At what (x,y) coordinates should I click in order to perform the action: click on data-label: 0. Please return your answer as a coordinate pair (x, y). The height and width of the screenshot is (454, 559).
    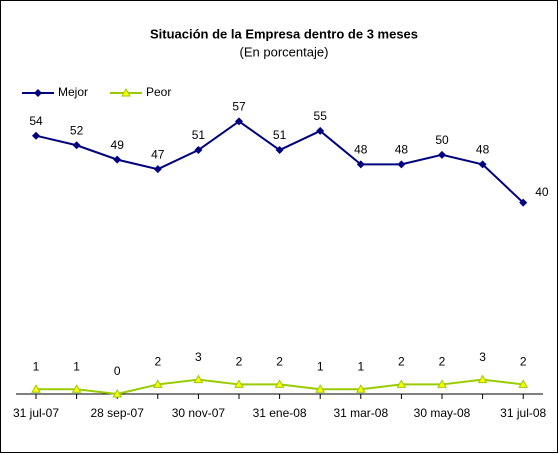
    Looking at the image, I should click on (117, 371).